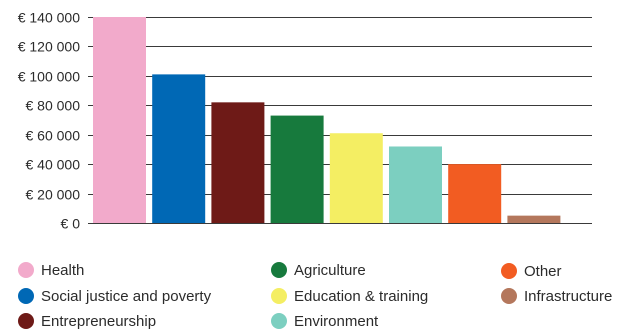 The image size is (622, 333). Describe the element at coordinates (336, 321) in the screenshot. I see `legend-label-environment: Environment` at that location.